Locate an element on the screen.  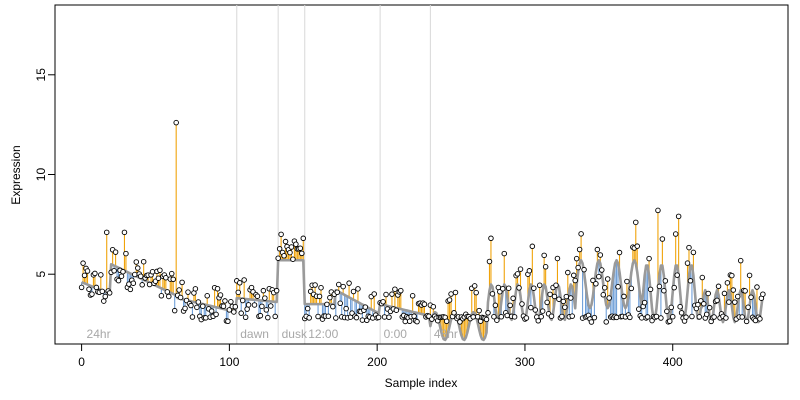
region-label: 0:00 is located at coordinates (396, 334).